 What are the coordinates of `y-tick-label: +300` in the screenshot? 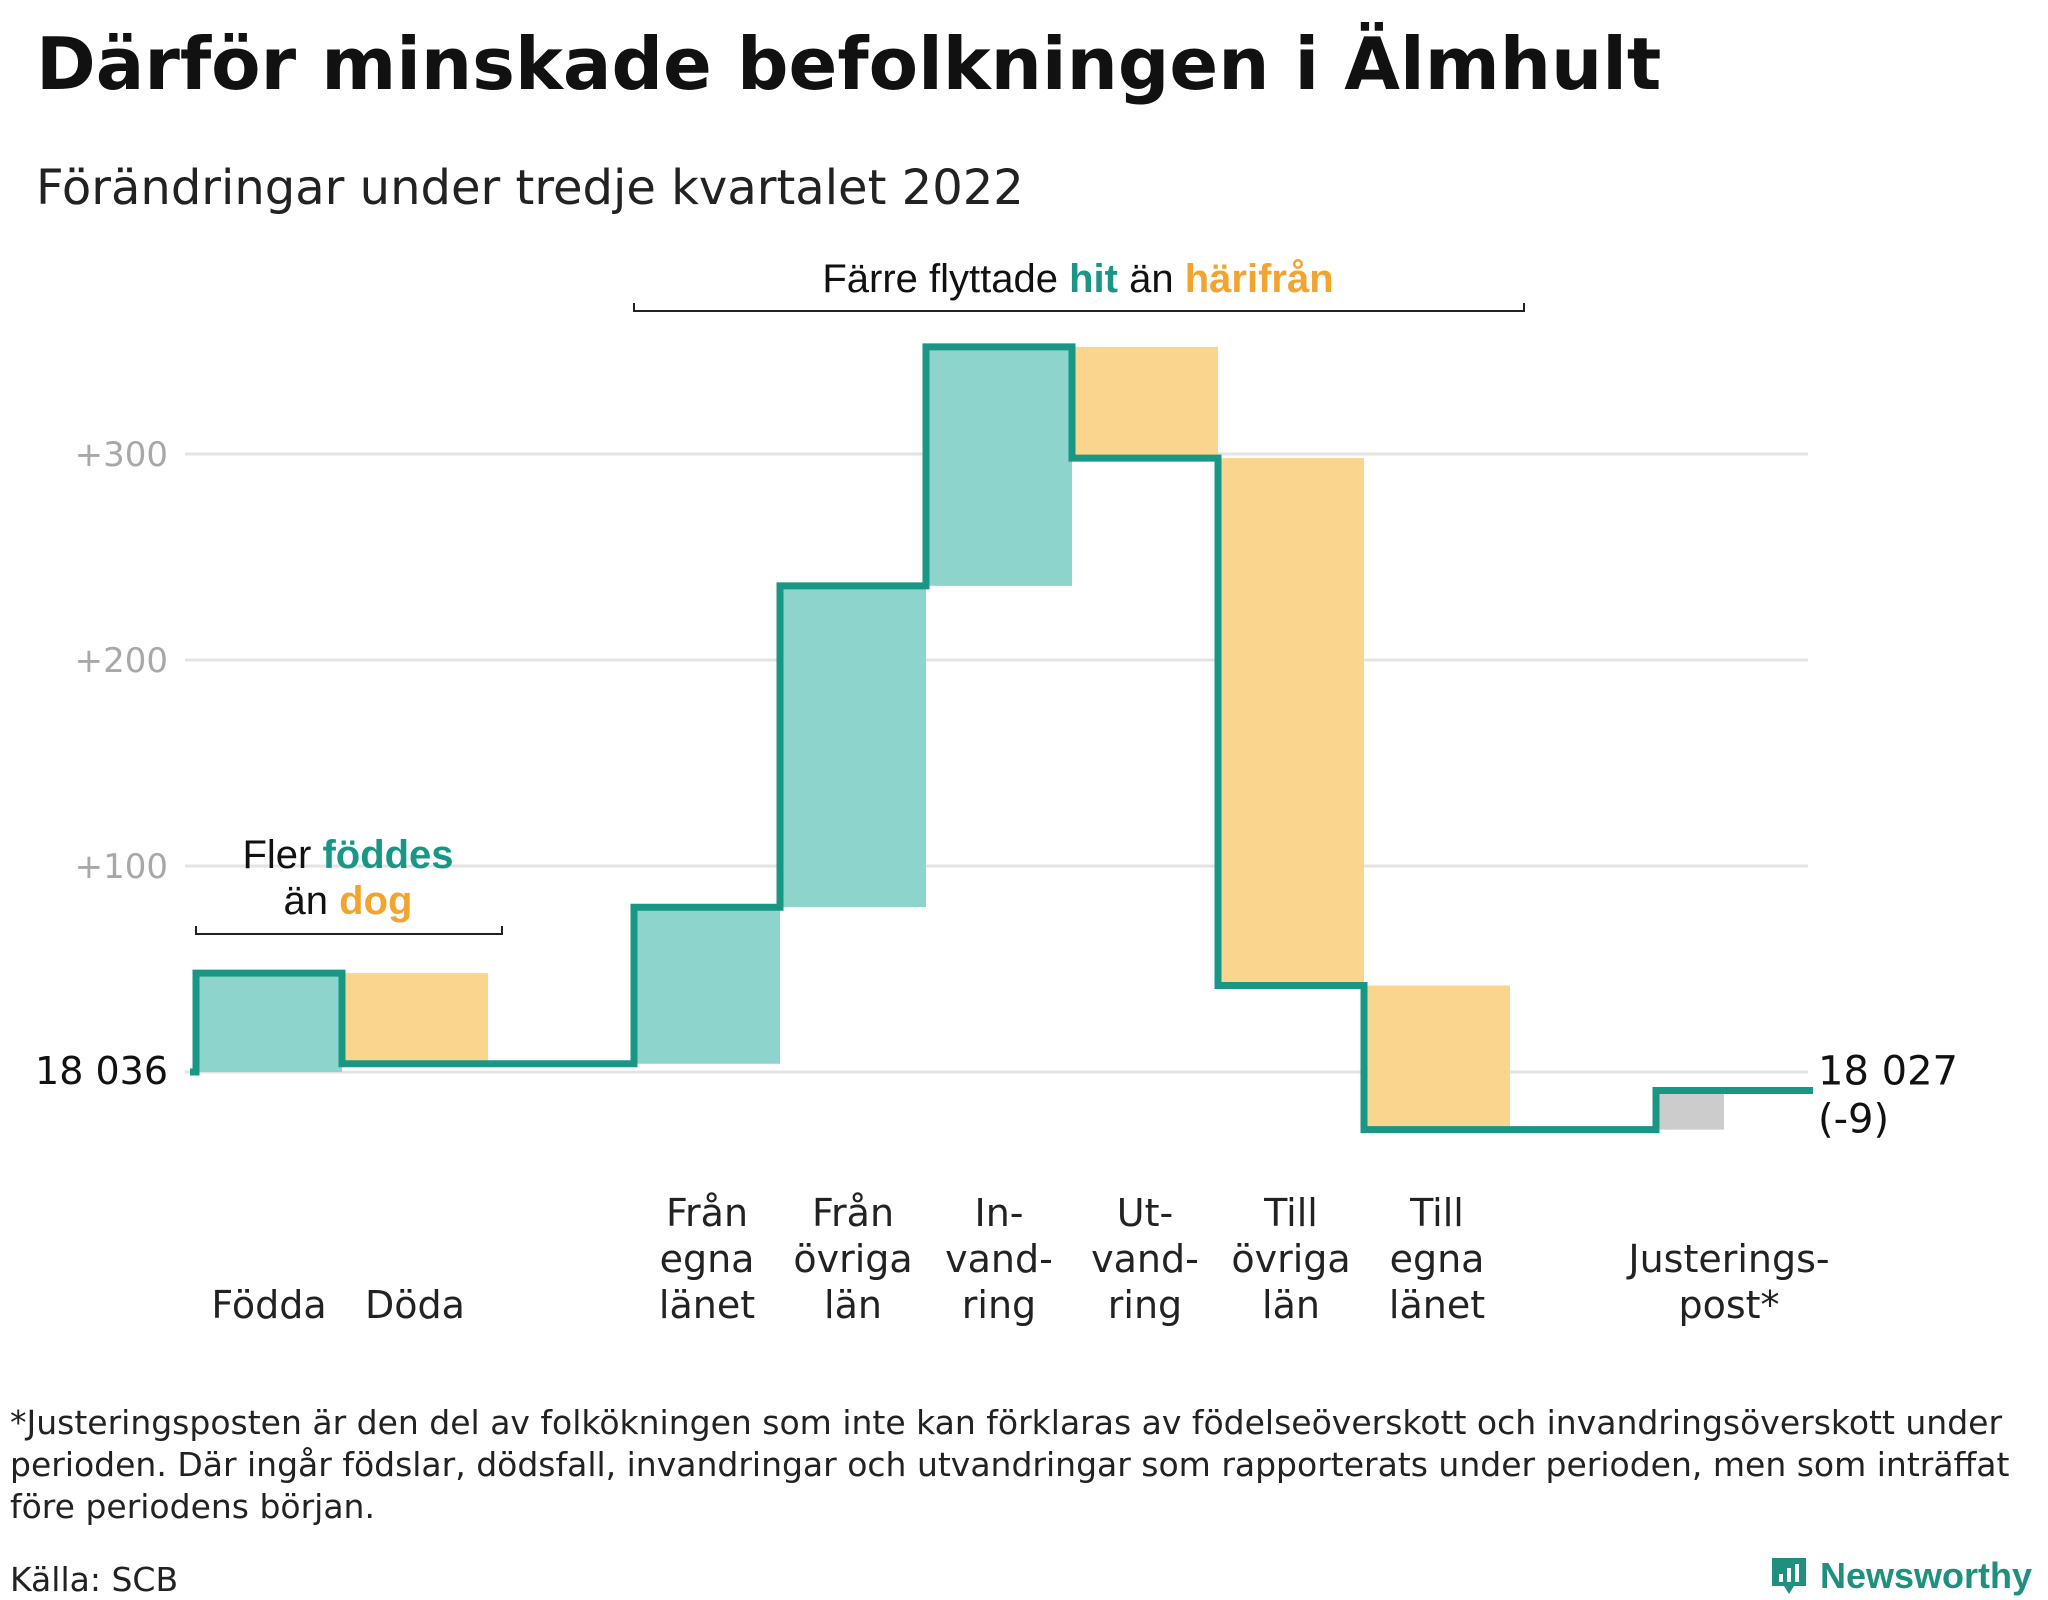 It's located at (121, 455).